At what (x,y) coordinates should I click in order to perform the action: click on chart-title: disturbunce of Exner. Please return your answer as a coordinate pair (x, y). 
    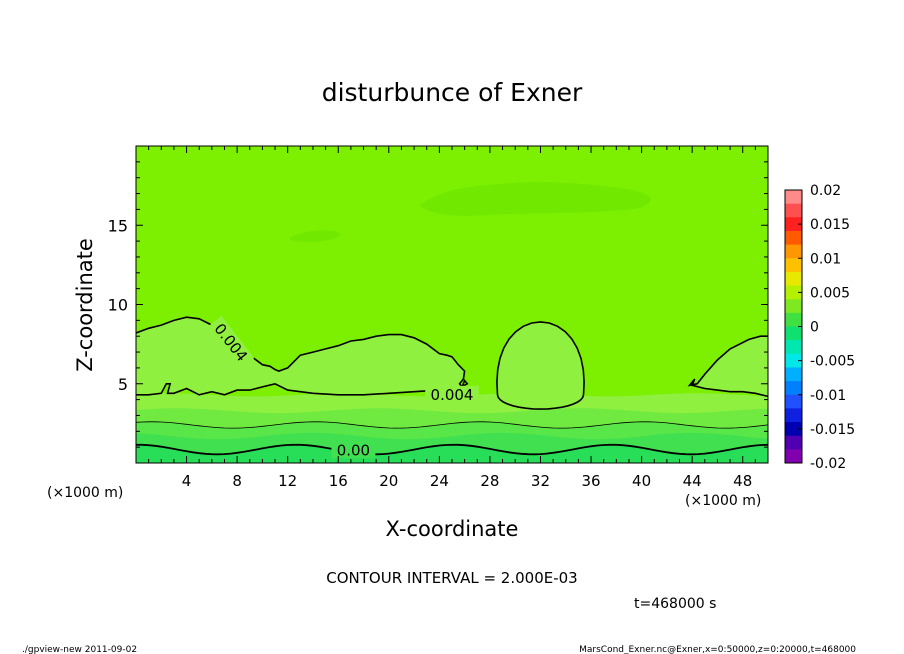
    Looking at the image, I should click on (452, 92).